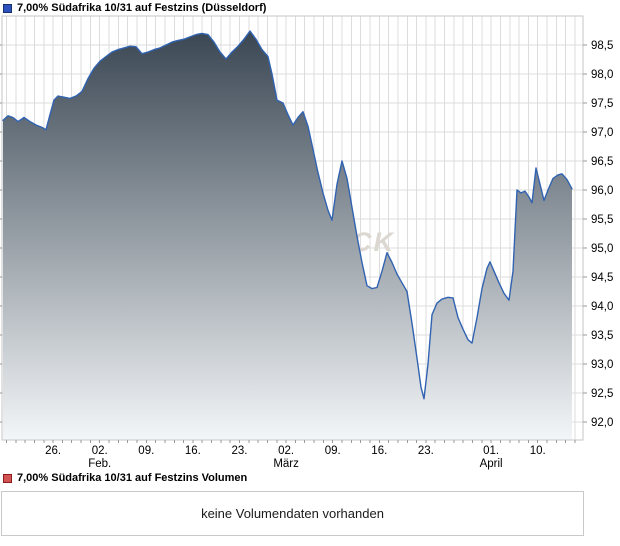 This screenshot has width=620, height=546. I want to click on price-series-marker, so click(7, 8).